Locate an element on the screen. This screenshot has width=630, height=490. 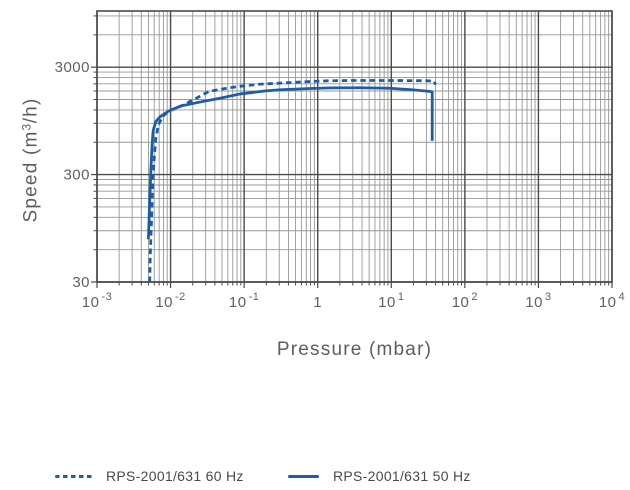
x-axis-title: Pressure (mbar) is located at coordinates (354, 350).